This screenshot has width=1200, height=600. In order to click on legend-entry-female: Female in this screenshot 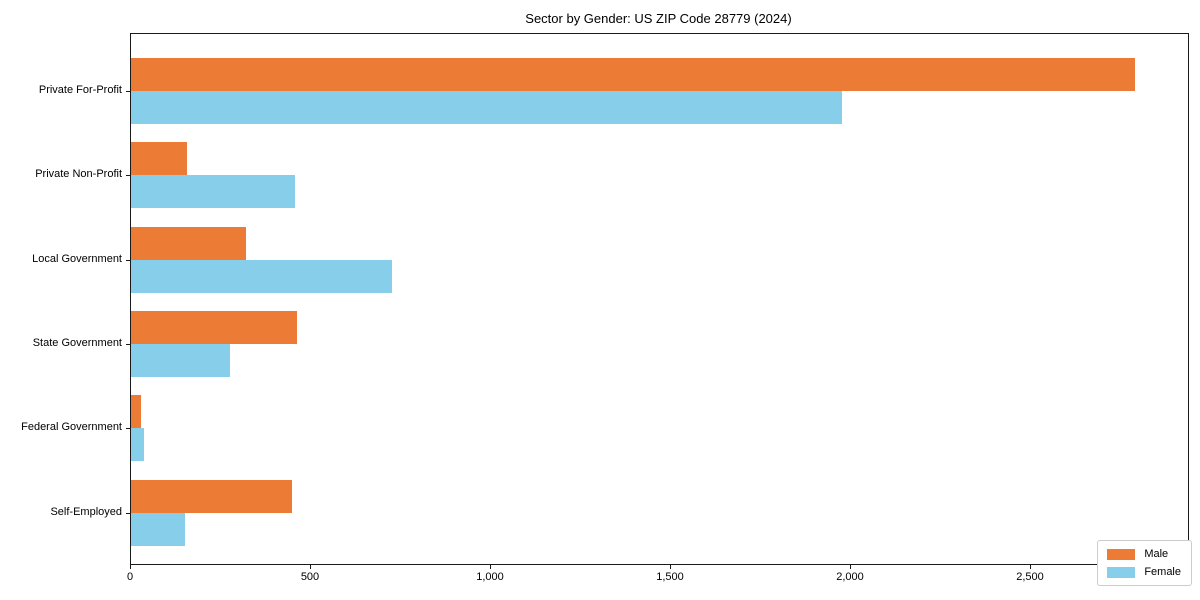, I will do `click(1144, 572)`.